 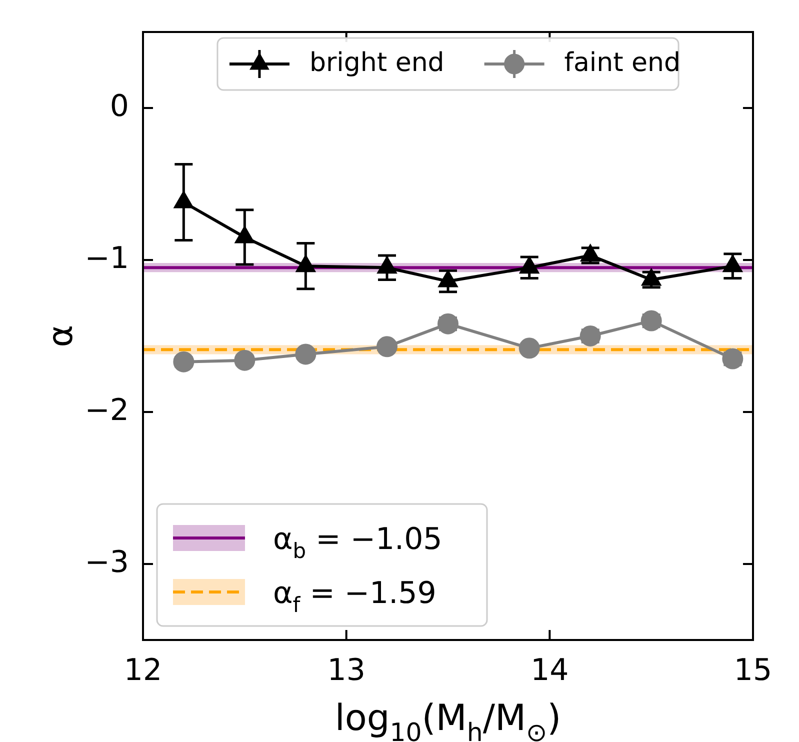 I want to click on y-axis-title: α, so click(x=61, y=336).